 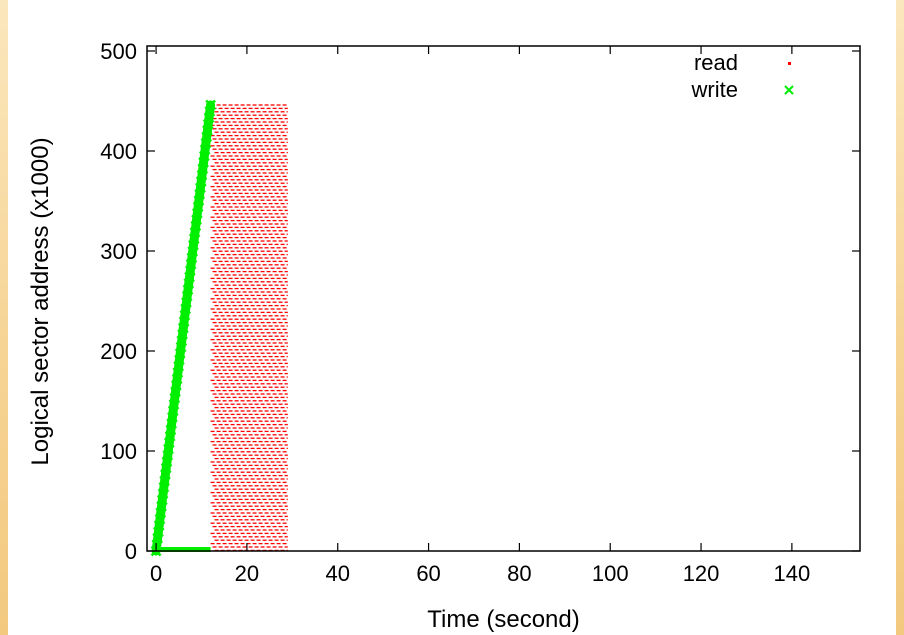 I want to click on legend-label-write: write, so click(x=714, y=89).